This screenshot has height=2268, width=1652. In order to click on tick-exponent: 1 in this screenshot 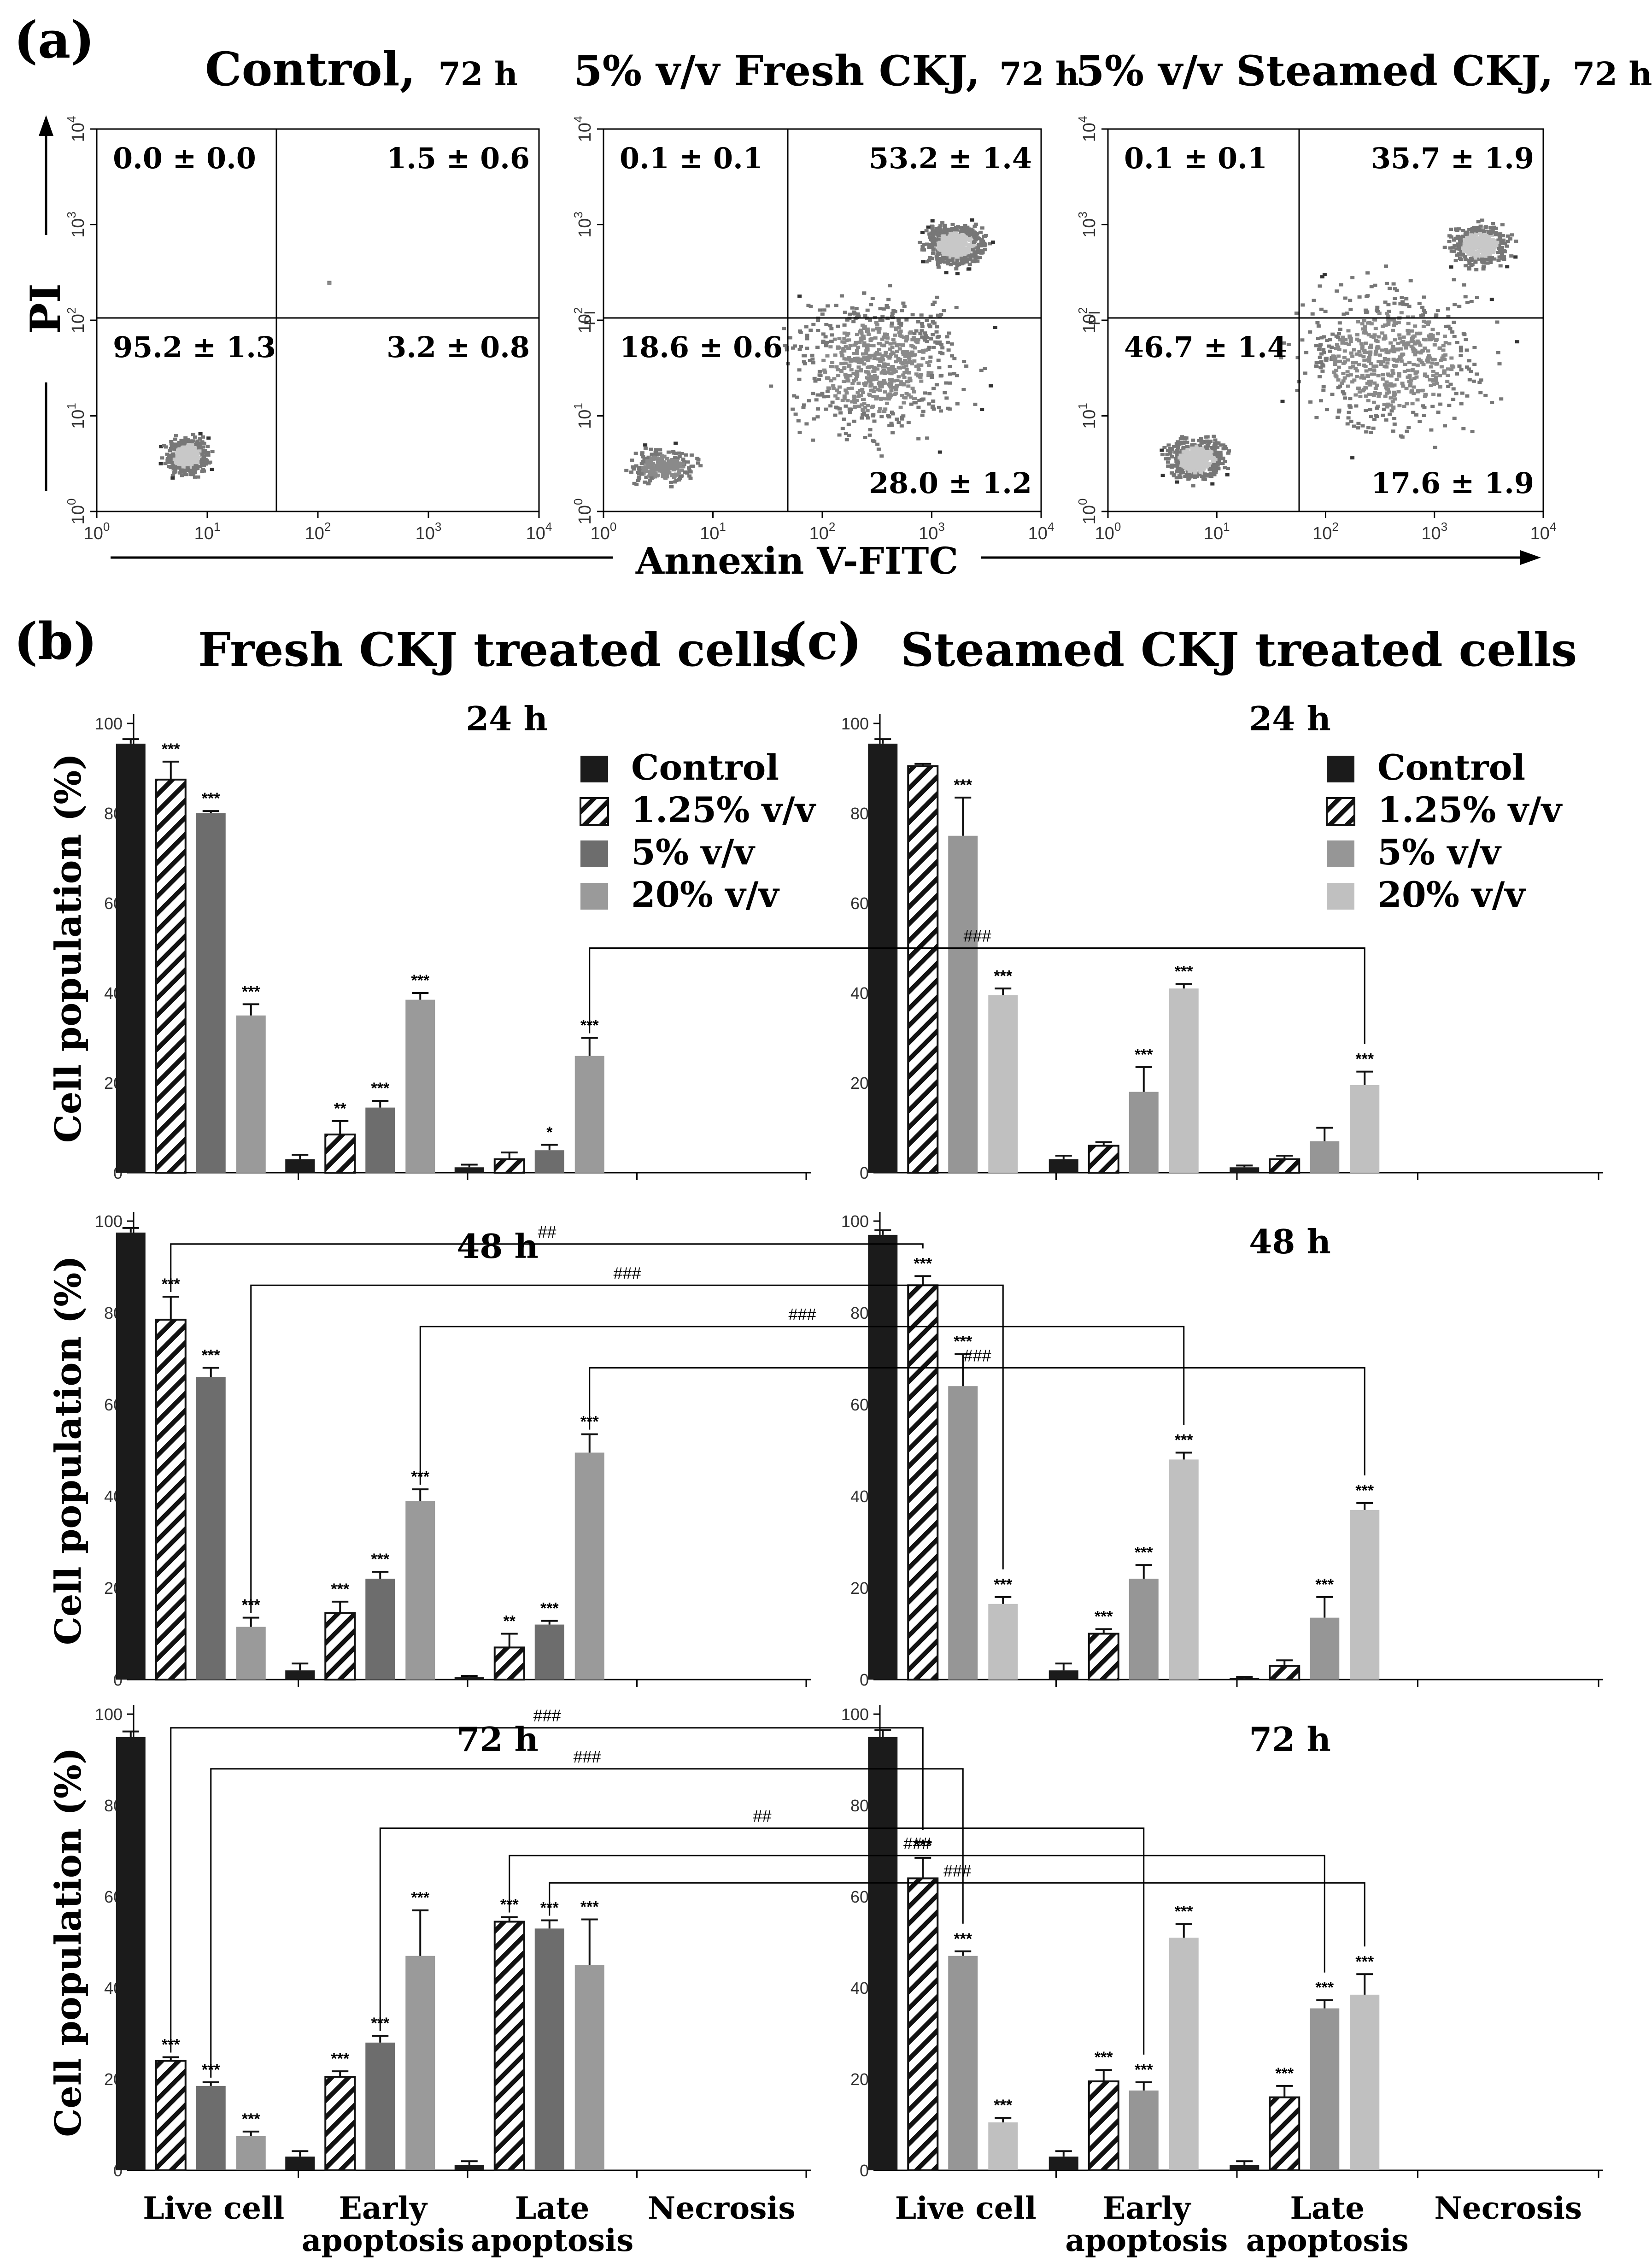, I will do `click(1083, 406)`.